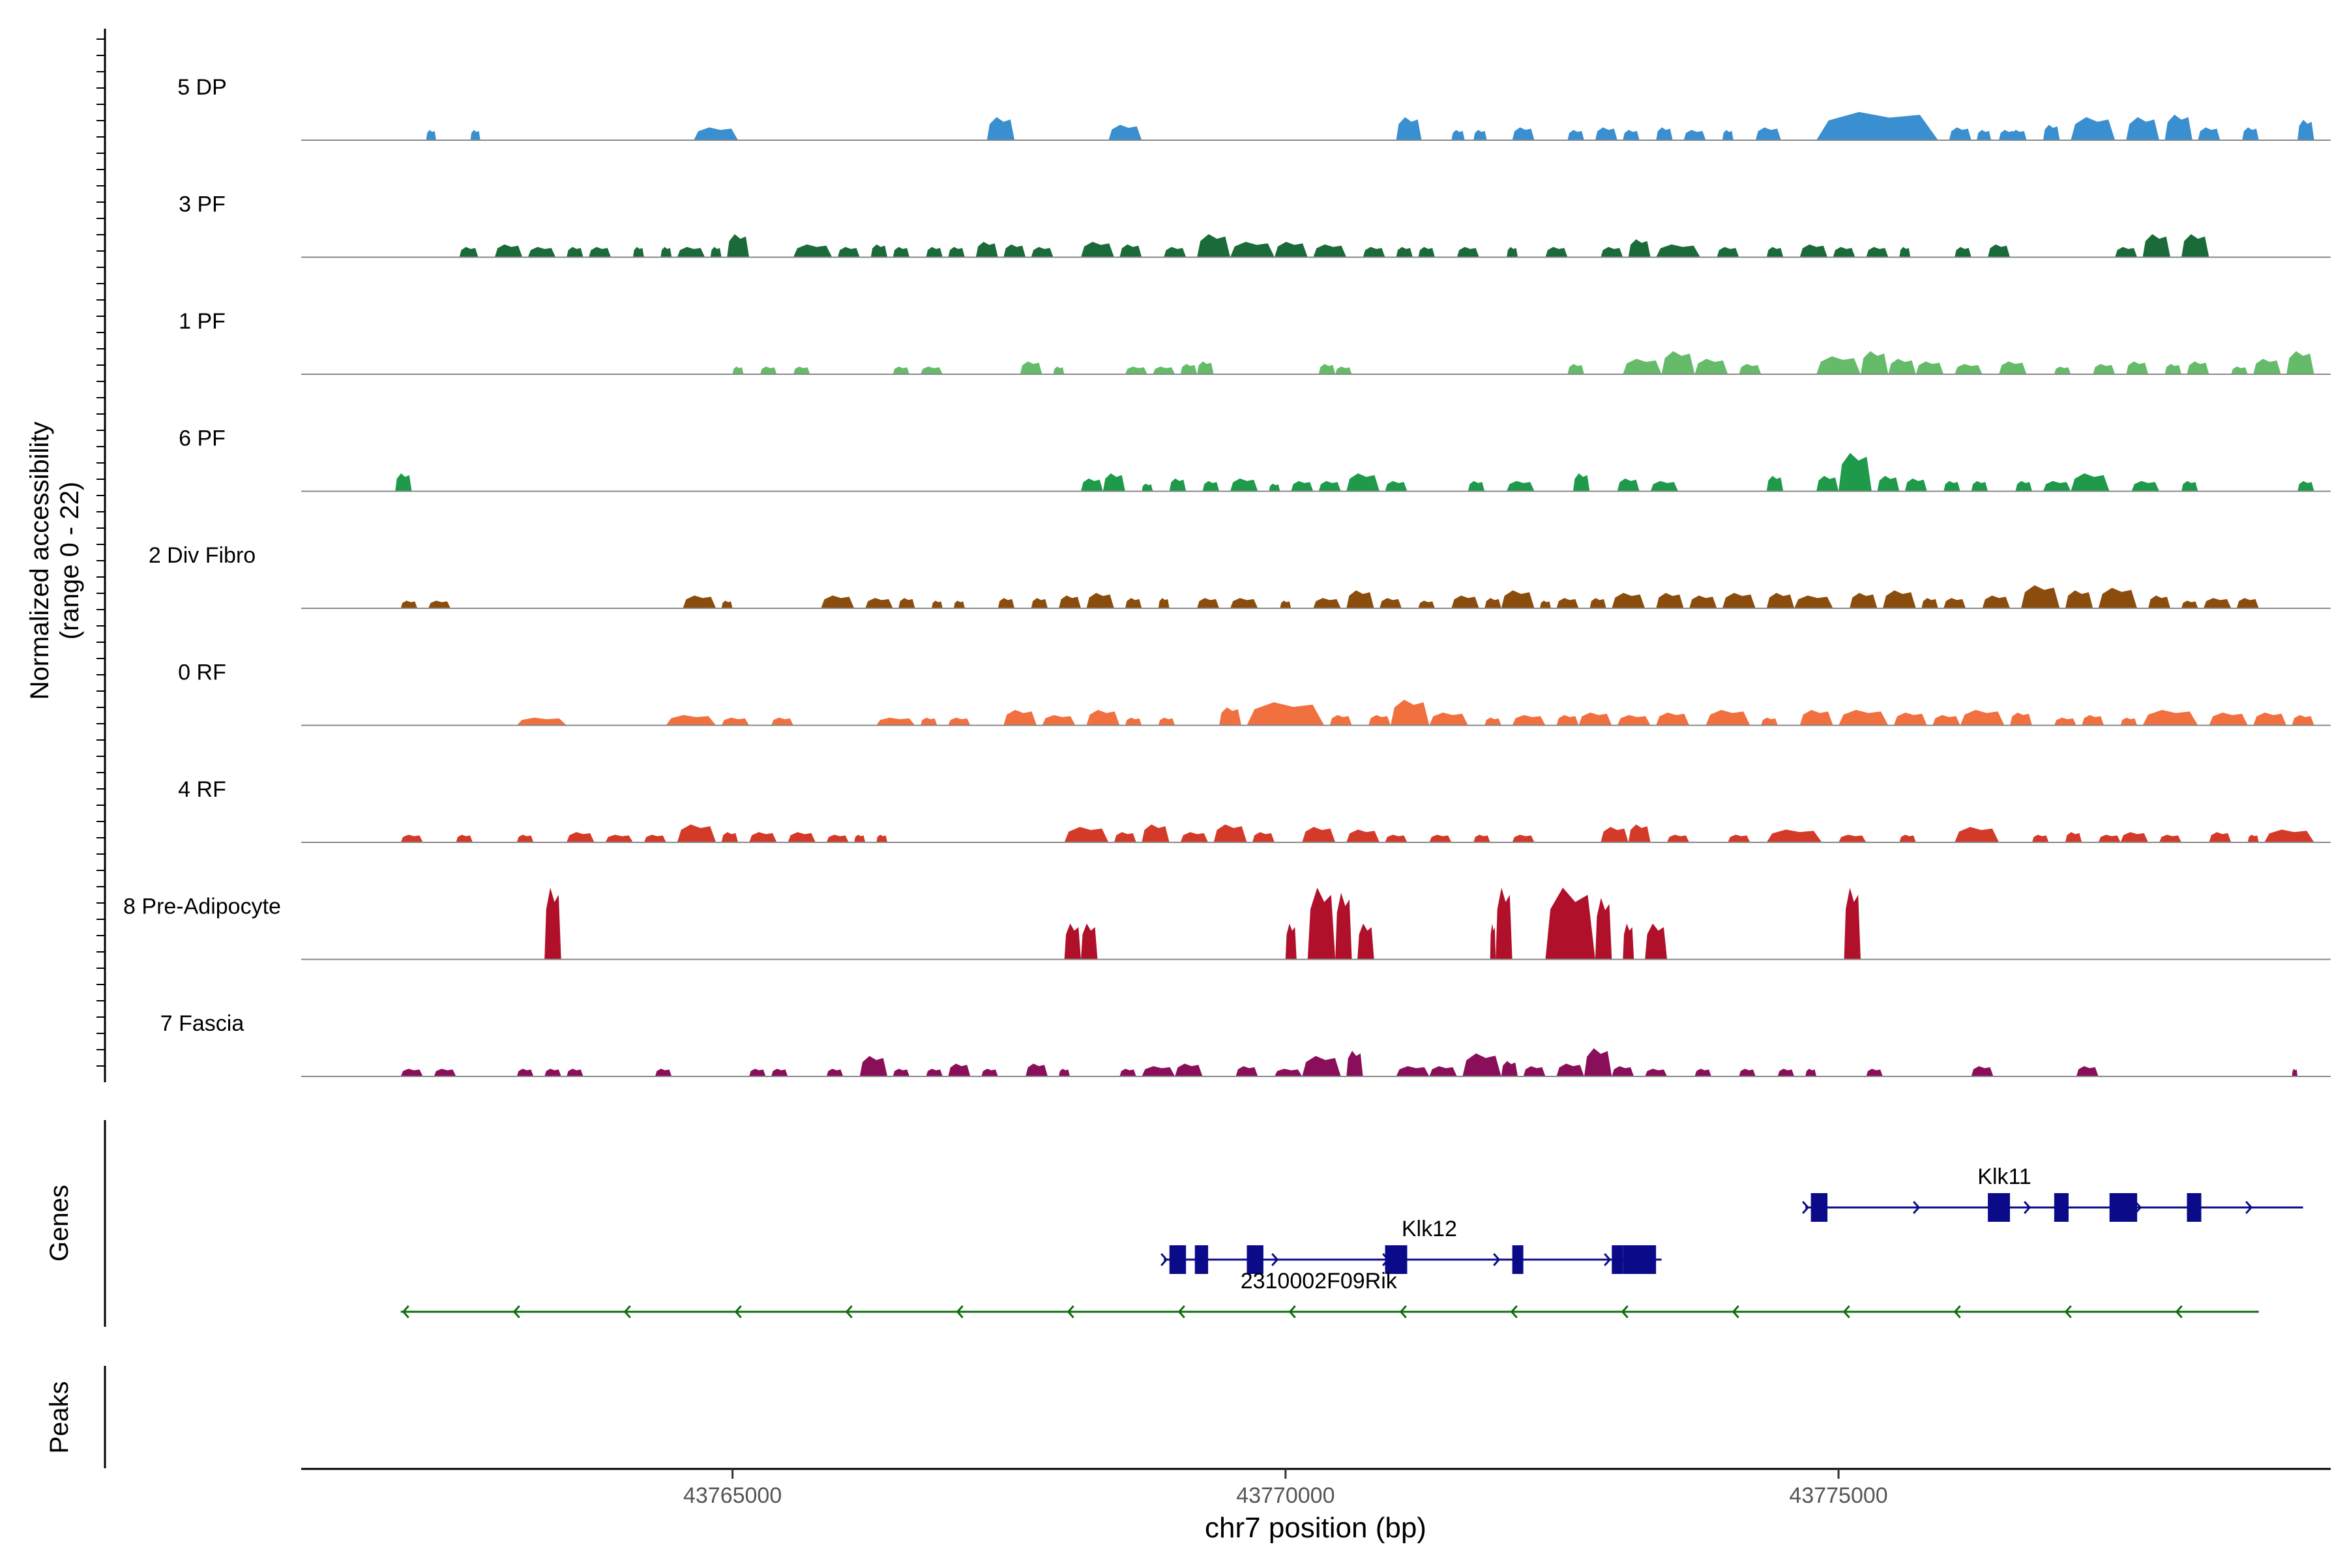 The image size is (2347, 1568). What do you see at coordinates (1255, 225) in the screenshot?
I see `track-3-pf: 3 PF` at bounding box center [1255, 225].